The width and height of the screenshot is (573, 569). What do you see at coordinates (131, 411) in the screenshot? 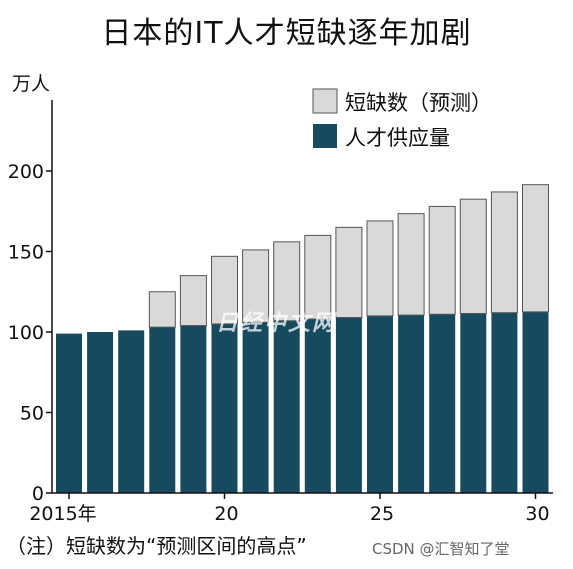
I see `bar-supply-2017` at bounding box center [131, 411].